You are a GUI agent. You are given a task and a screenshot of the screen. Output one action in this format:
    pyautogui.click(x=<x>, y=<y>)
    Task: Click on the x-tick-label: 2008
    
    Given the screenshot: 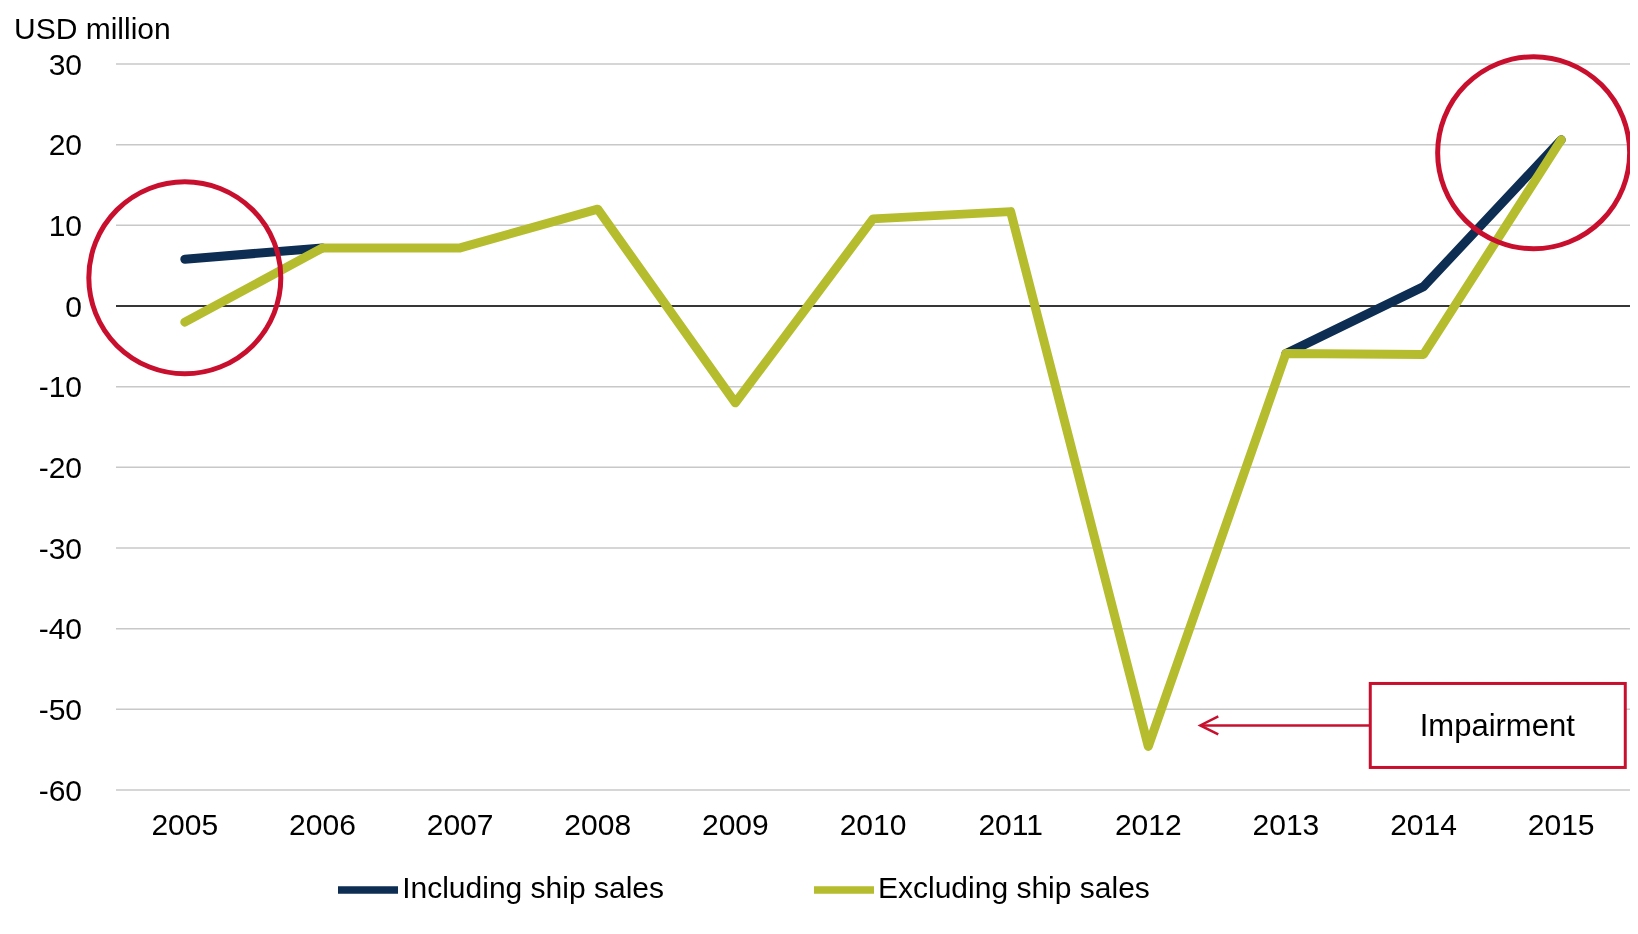 What is the action you would take?
    pyautogui.click(x=598, y=825)
    